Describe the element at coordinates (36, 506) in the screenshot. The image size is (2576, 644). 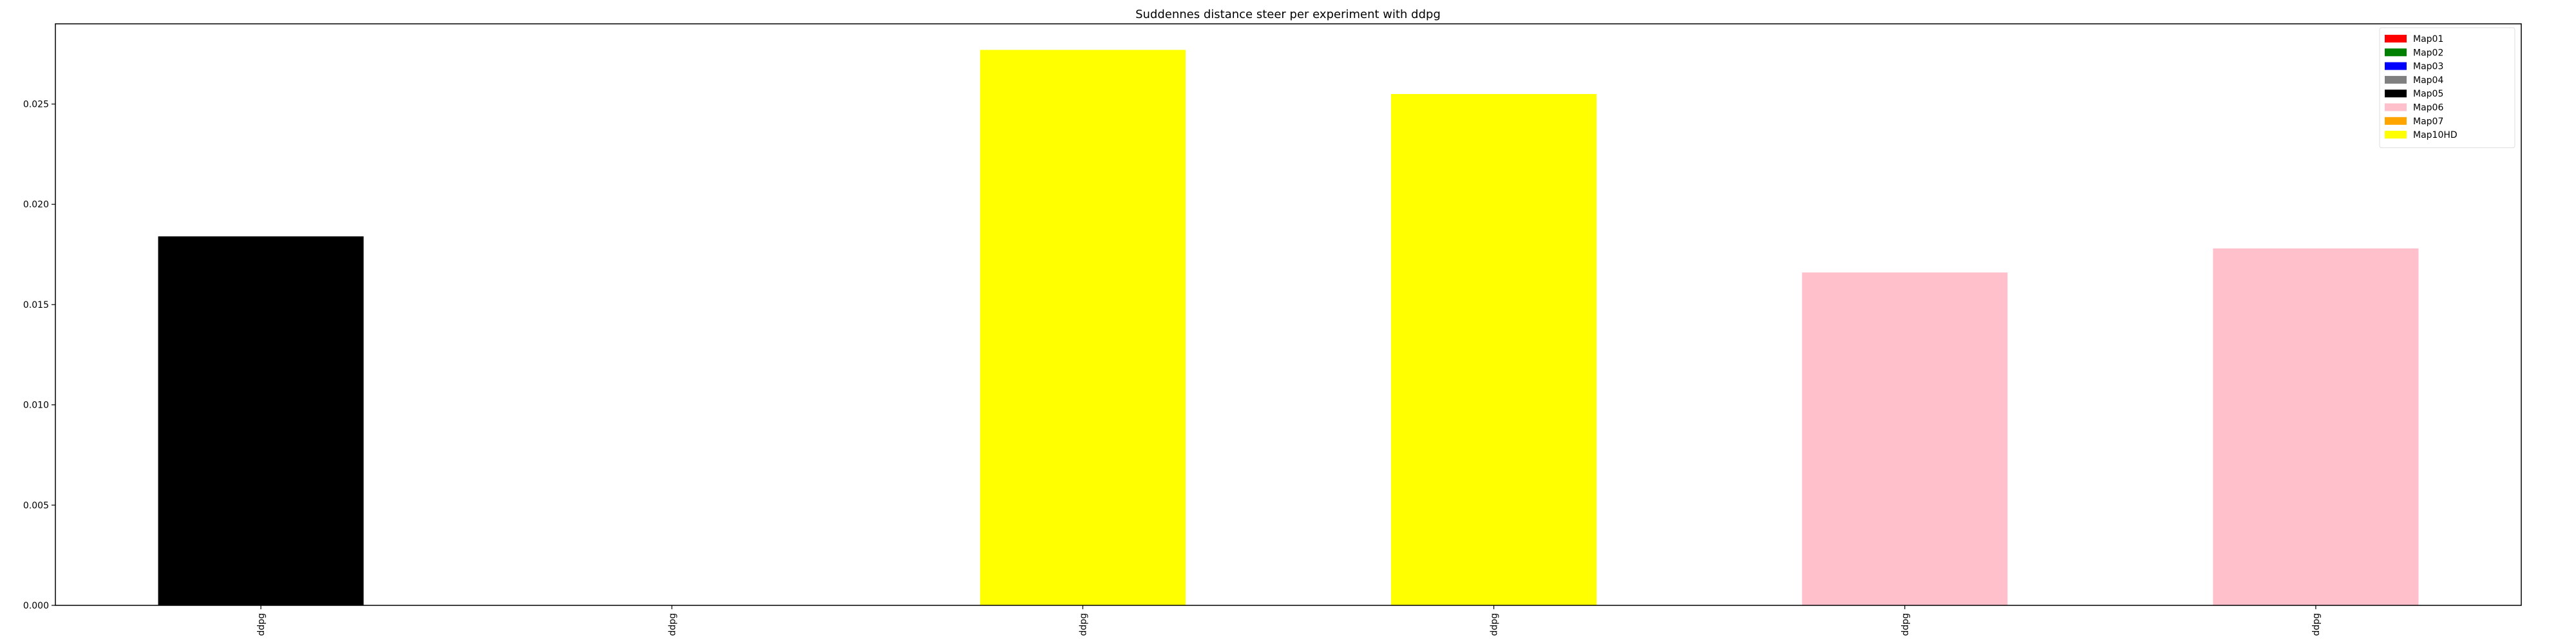
I see `y-tick-label: 0.005` at that location.